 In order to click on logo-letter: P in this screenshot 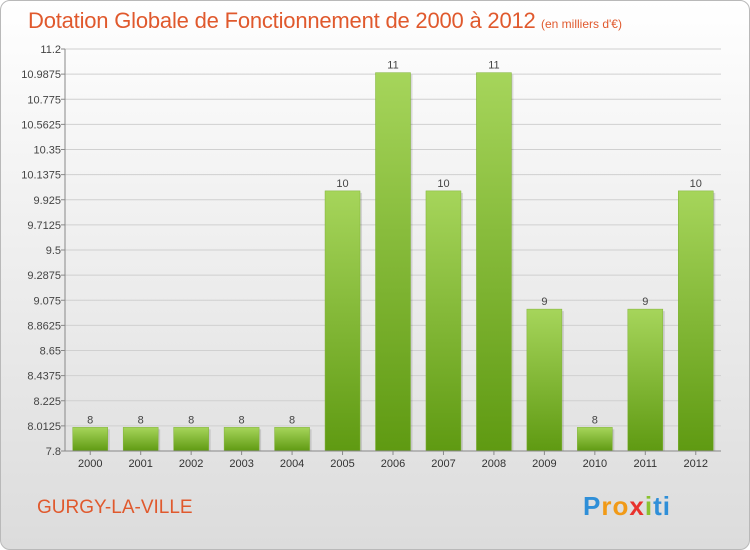, I will do `click(592, 506)`.